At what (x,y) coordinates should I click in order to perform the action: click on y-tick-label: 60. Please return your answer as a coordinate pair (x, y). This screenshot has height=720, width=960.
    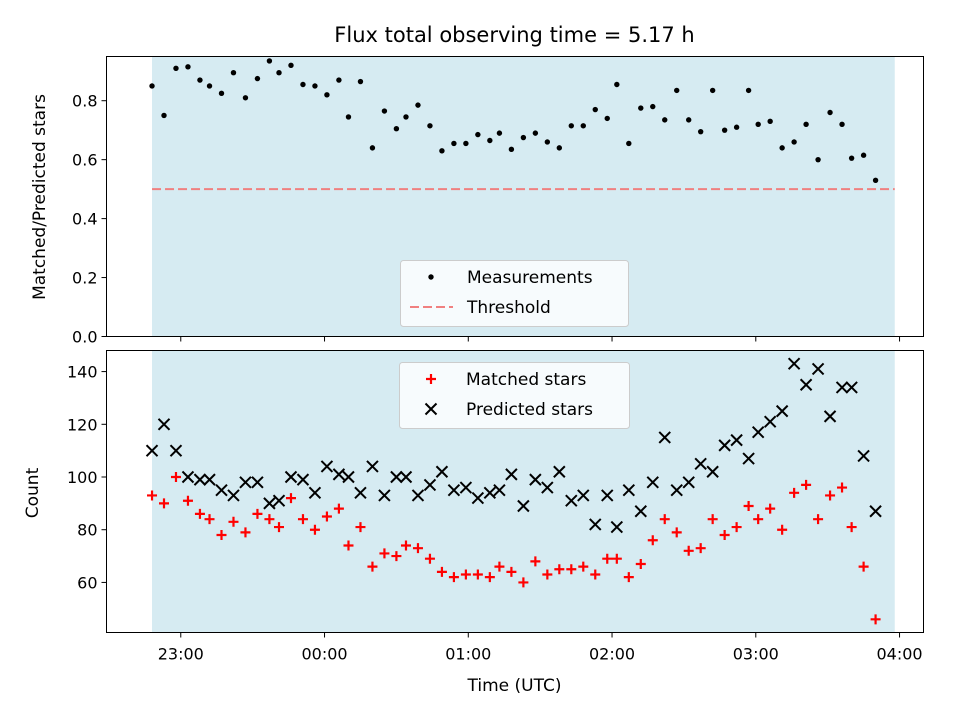
    Looking at the image, I should click on (87, 582).